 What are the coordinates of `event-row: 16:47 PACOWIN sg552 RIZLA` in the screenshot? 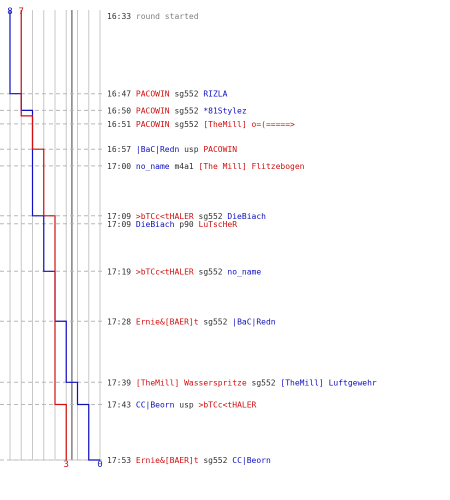 It's located at (167, 94).